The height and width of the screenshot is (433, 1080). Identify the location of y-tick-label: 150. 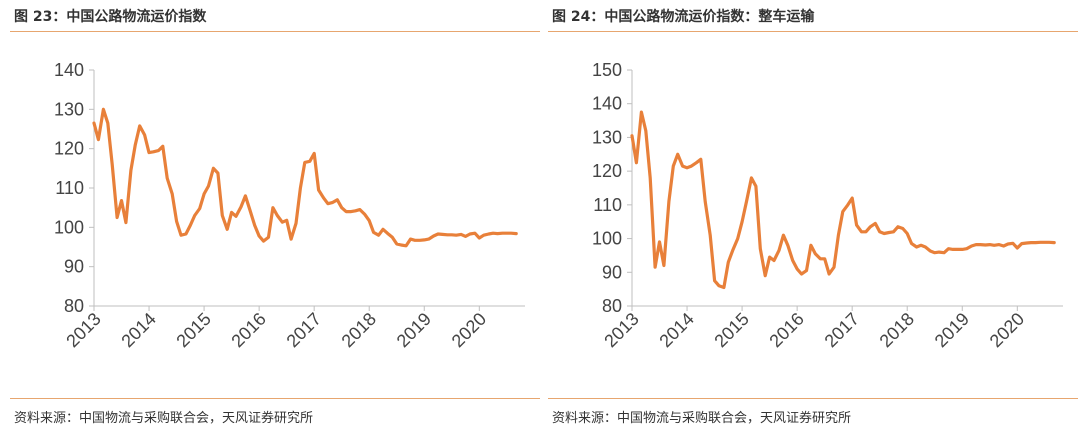
(607, 70).